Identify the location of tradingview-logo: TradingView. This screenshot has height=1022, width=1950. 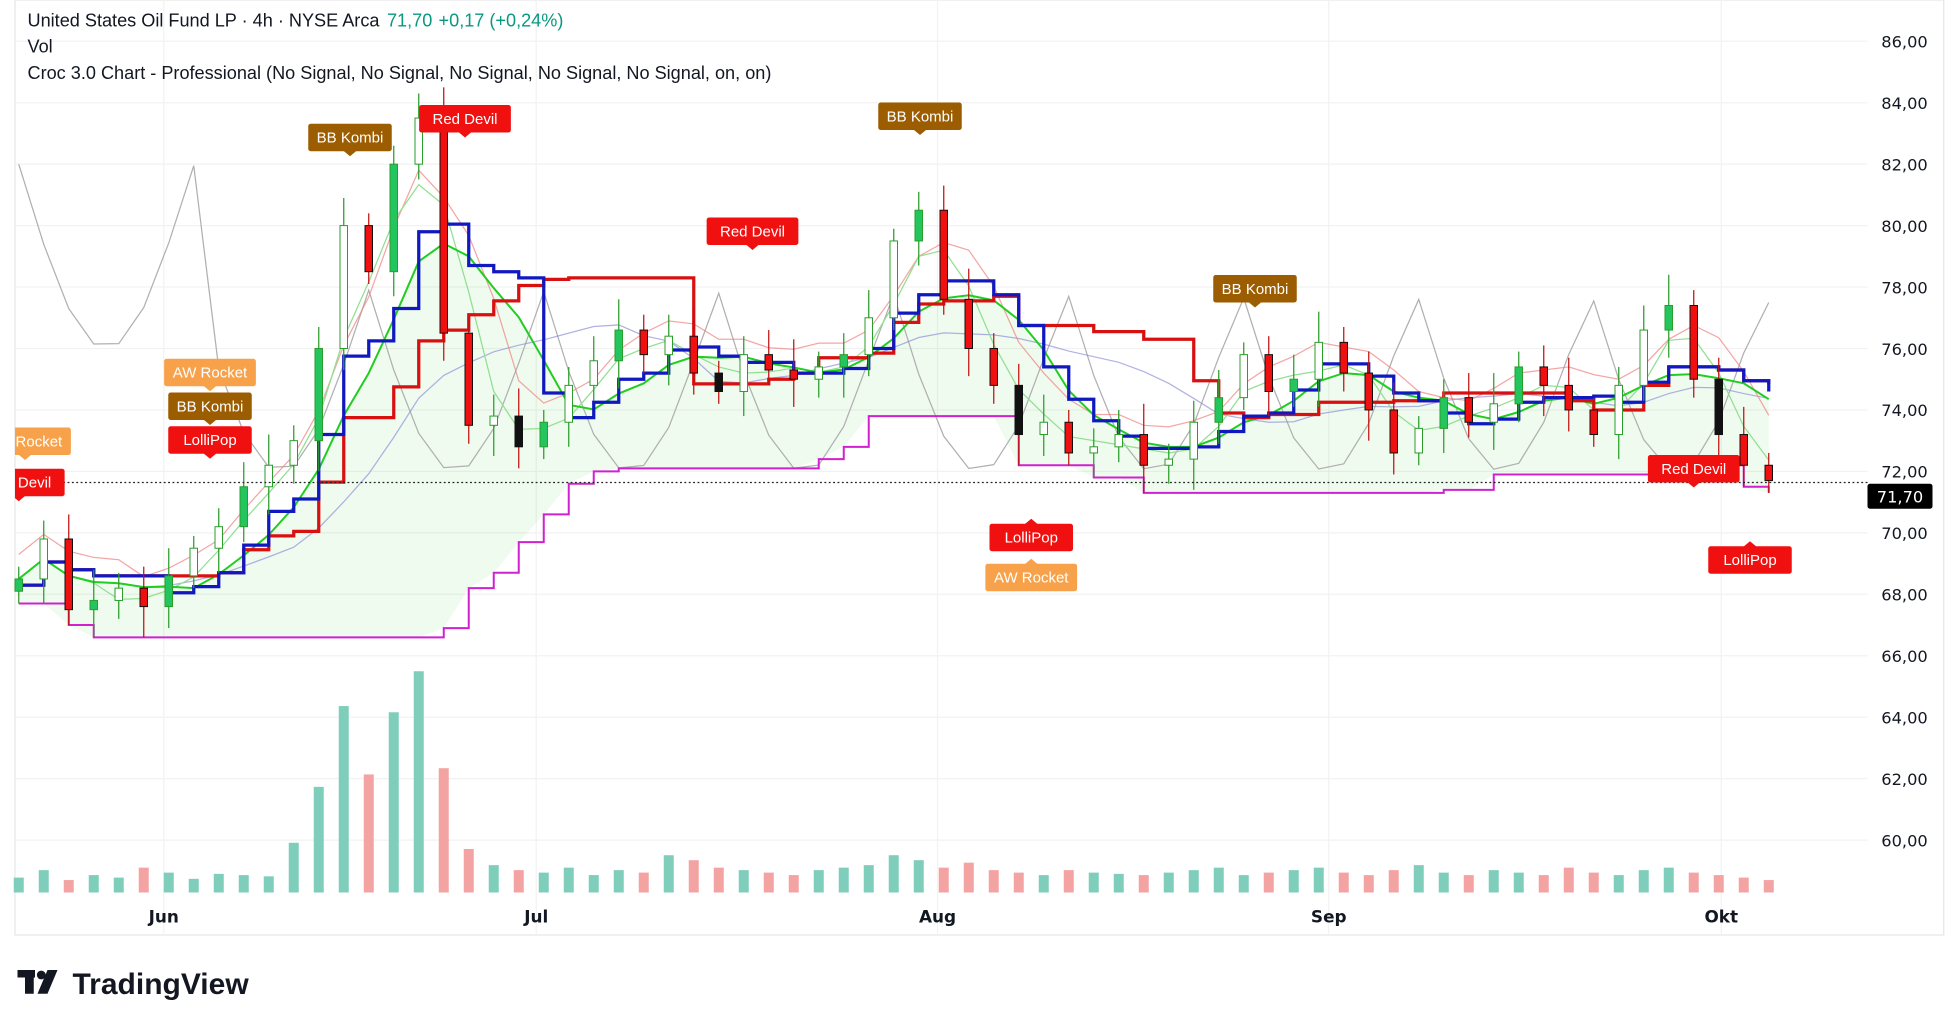
(133, 984).